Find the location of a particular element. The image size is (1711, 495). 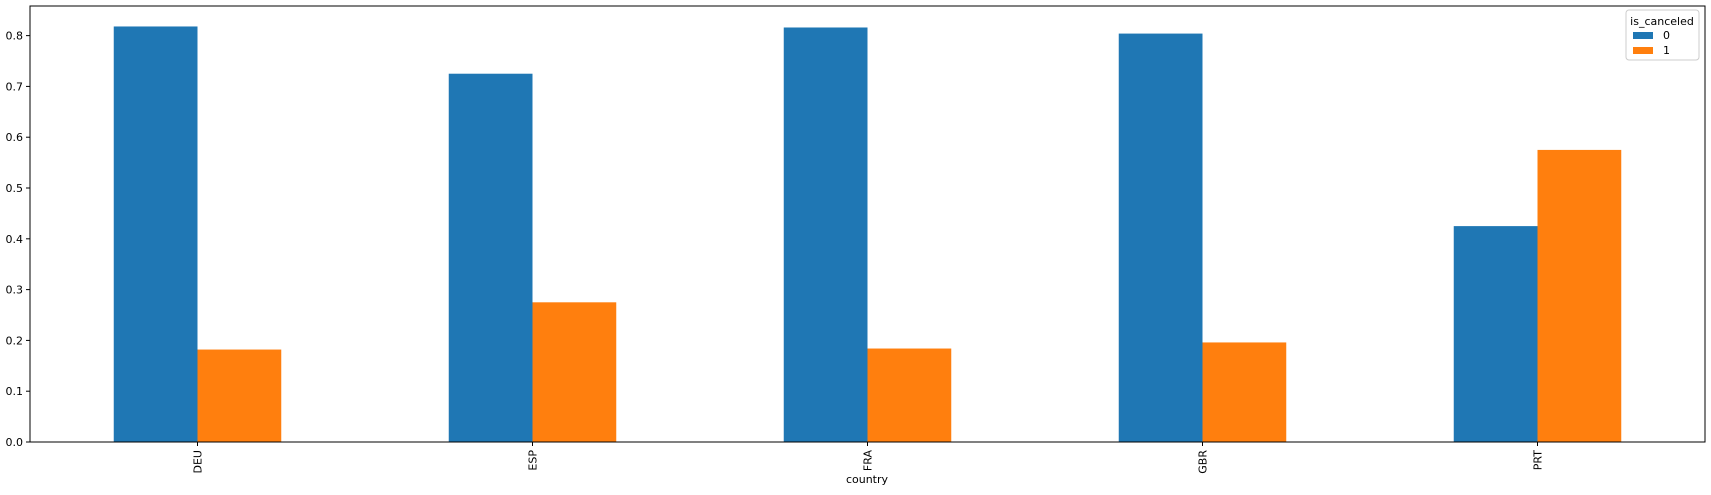

y-tick-label: 0.2 is located at coordinates (15, 340).